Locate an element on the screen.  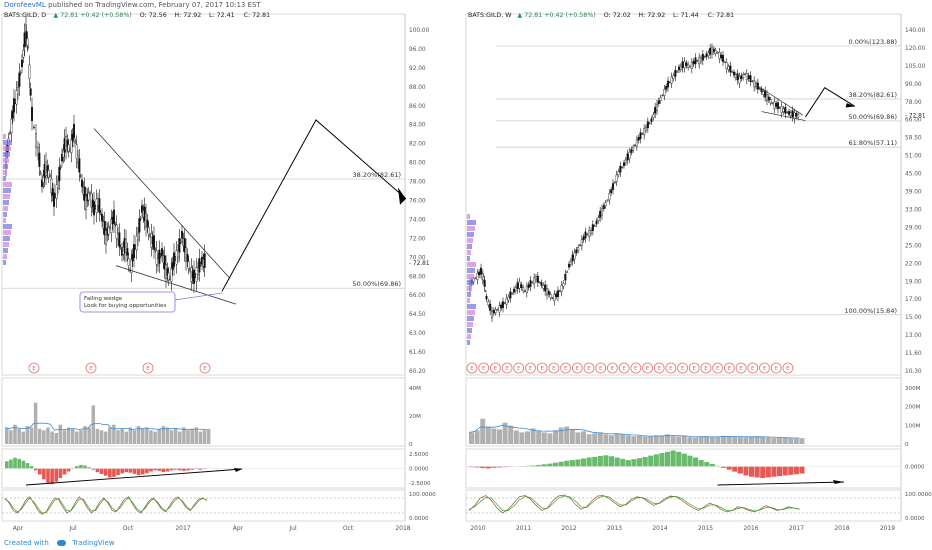
time-axis-label: 2018 is located at coordinates (402, 528).